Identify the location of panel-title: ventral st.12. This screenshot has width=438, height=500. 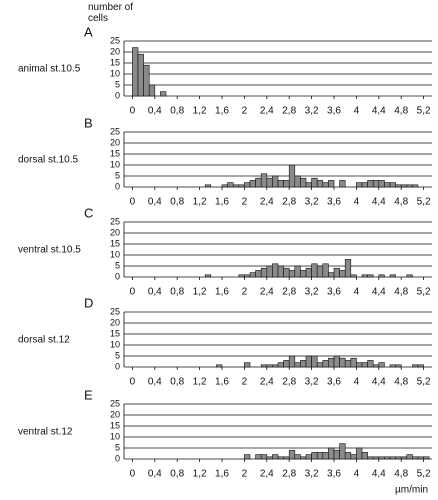
(45, 432).